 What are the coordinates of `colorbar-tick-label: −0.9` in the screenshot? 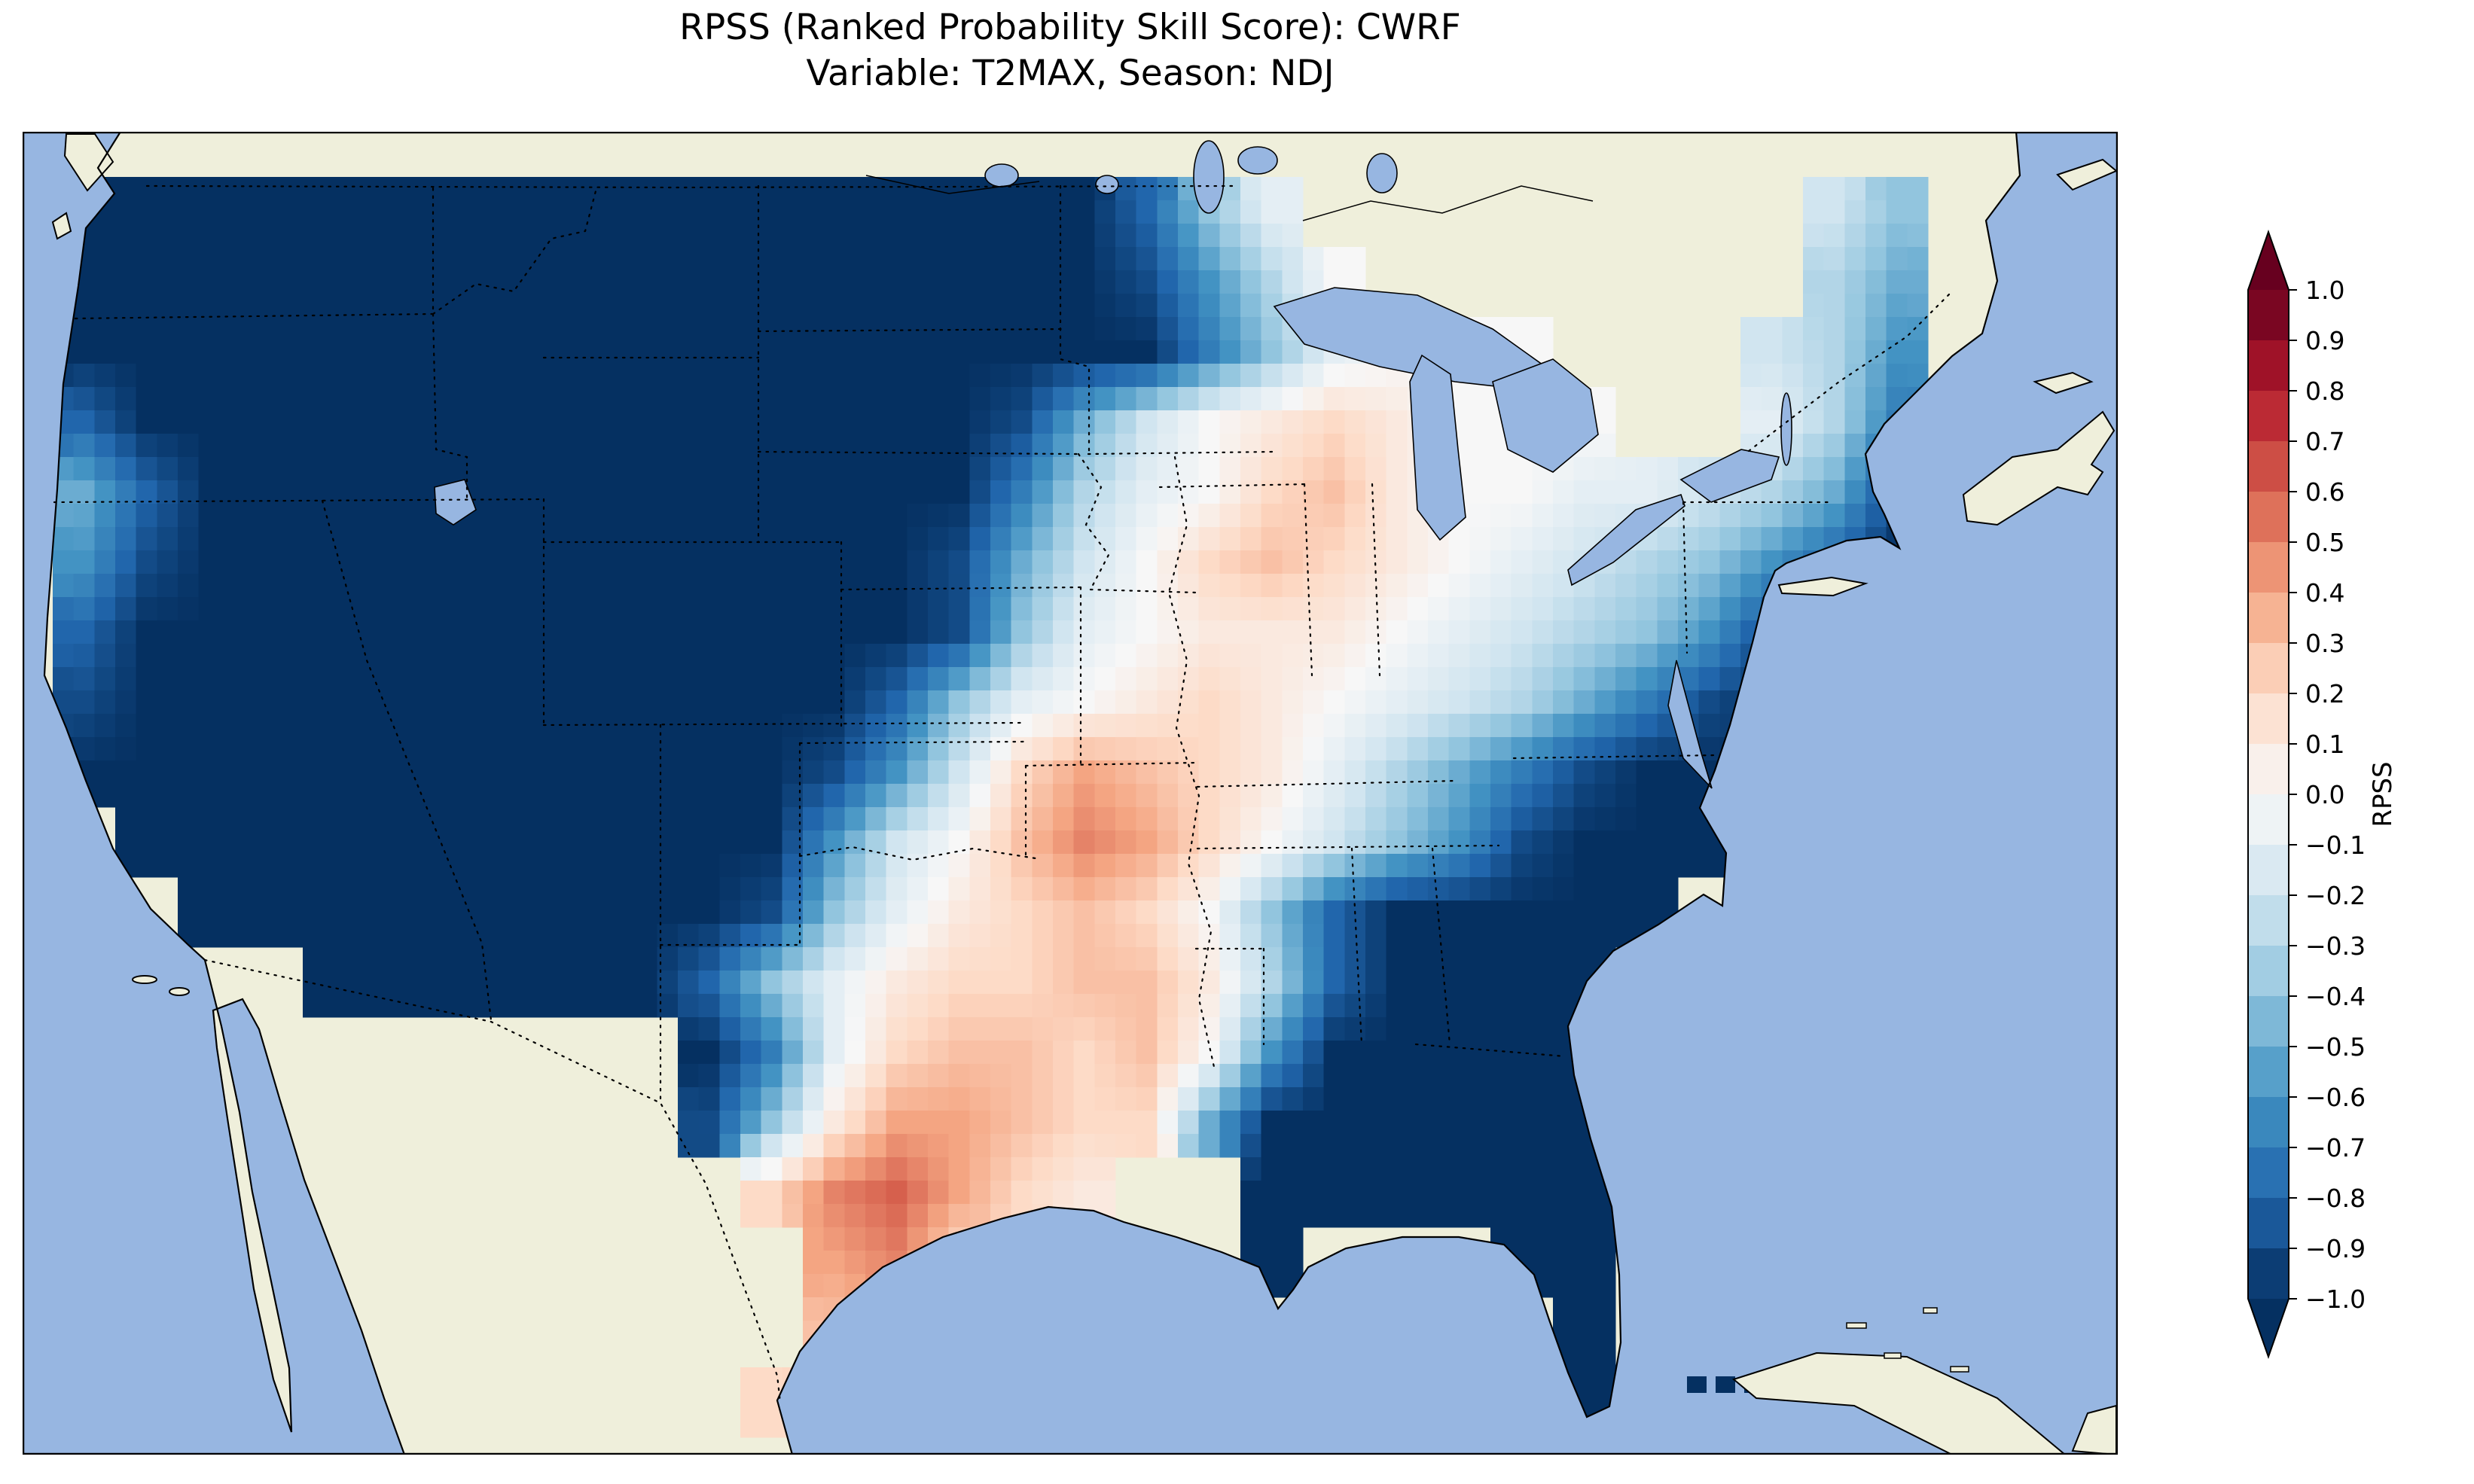 It's located at (2335, 1248).